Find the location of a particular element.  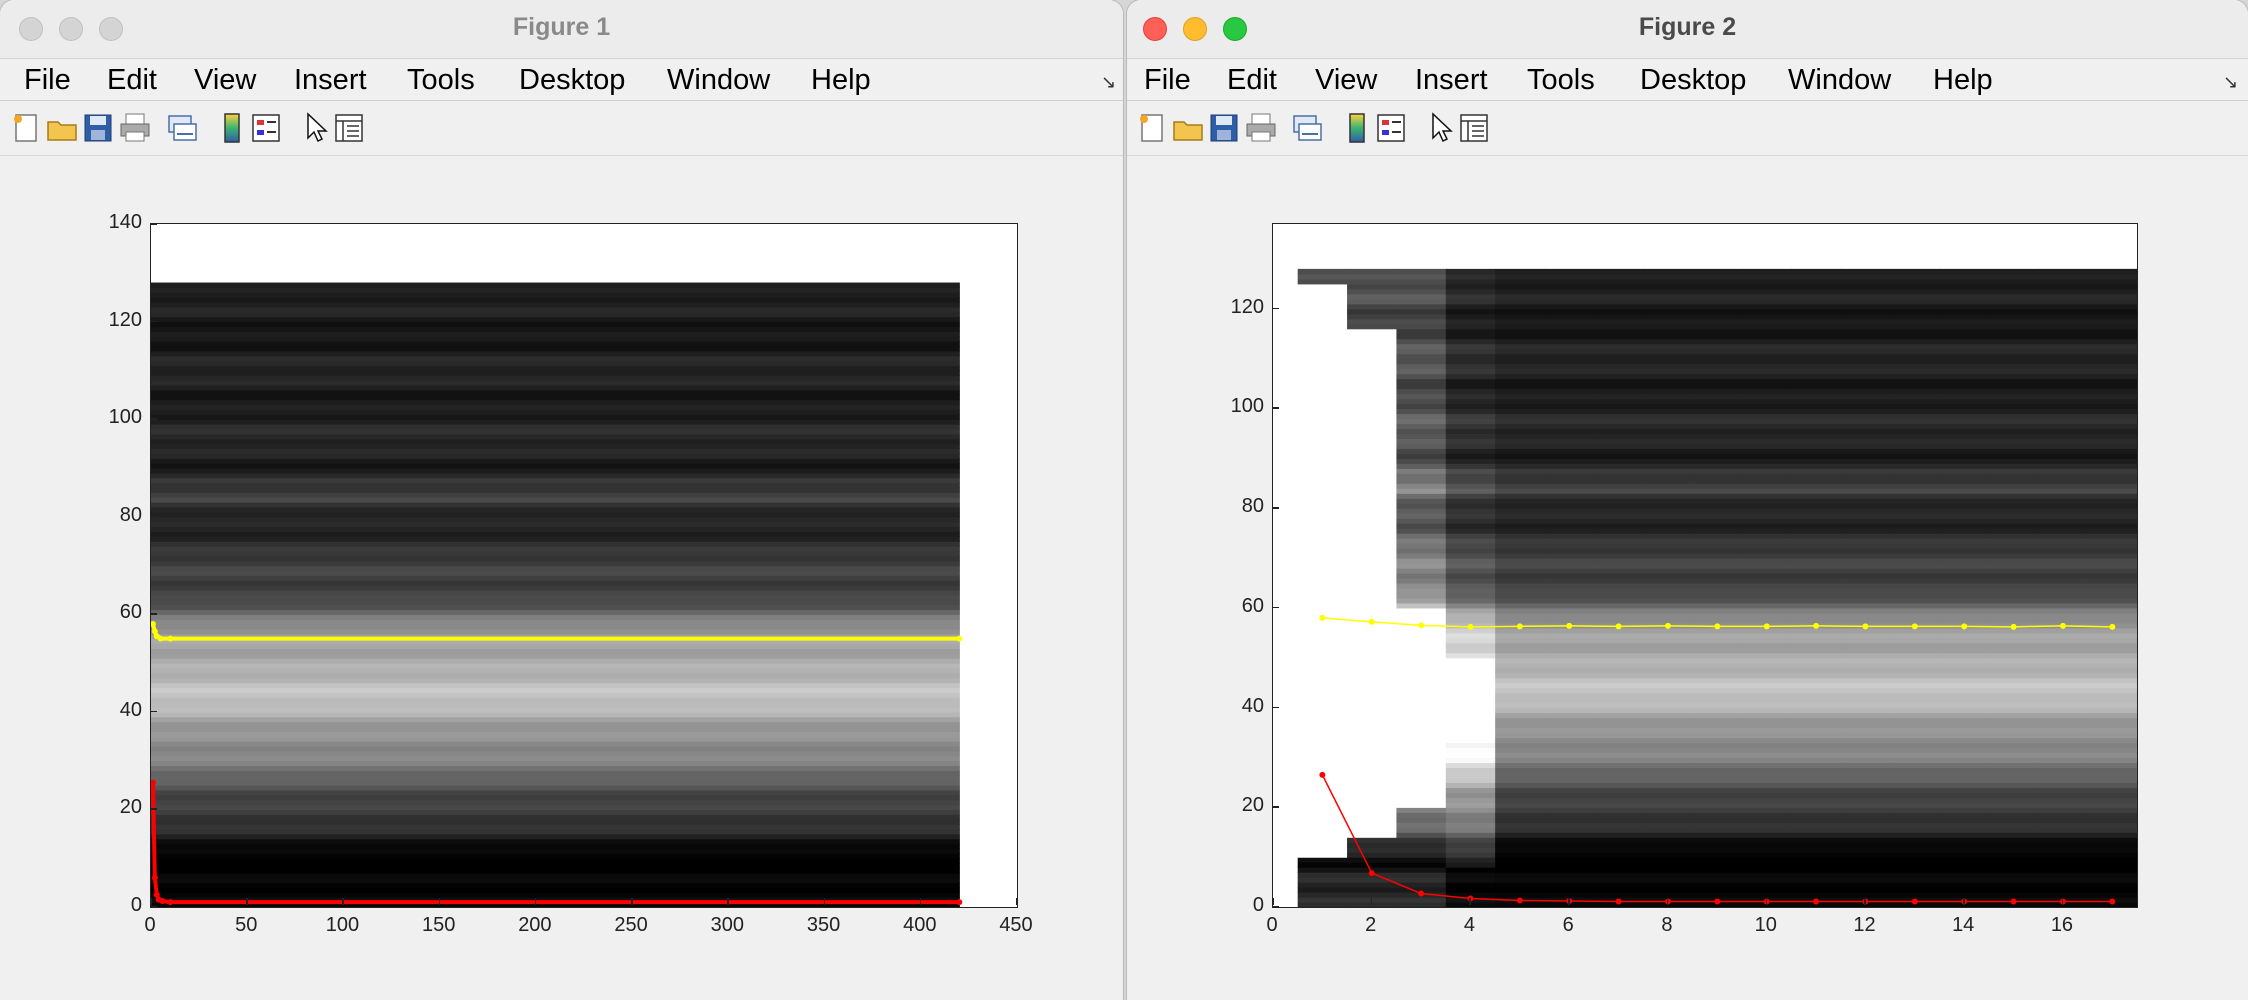

window-title: Figure 2 is located at coordinates (1687, 27).